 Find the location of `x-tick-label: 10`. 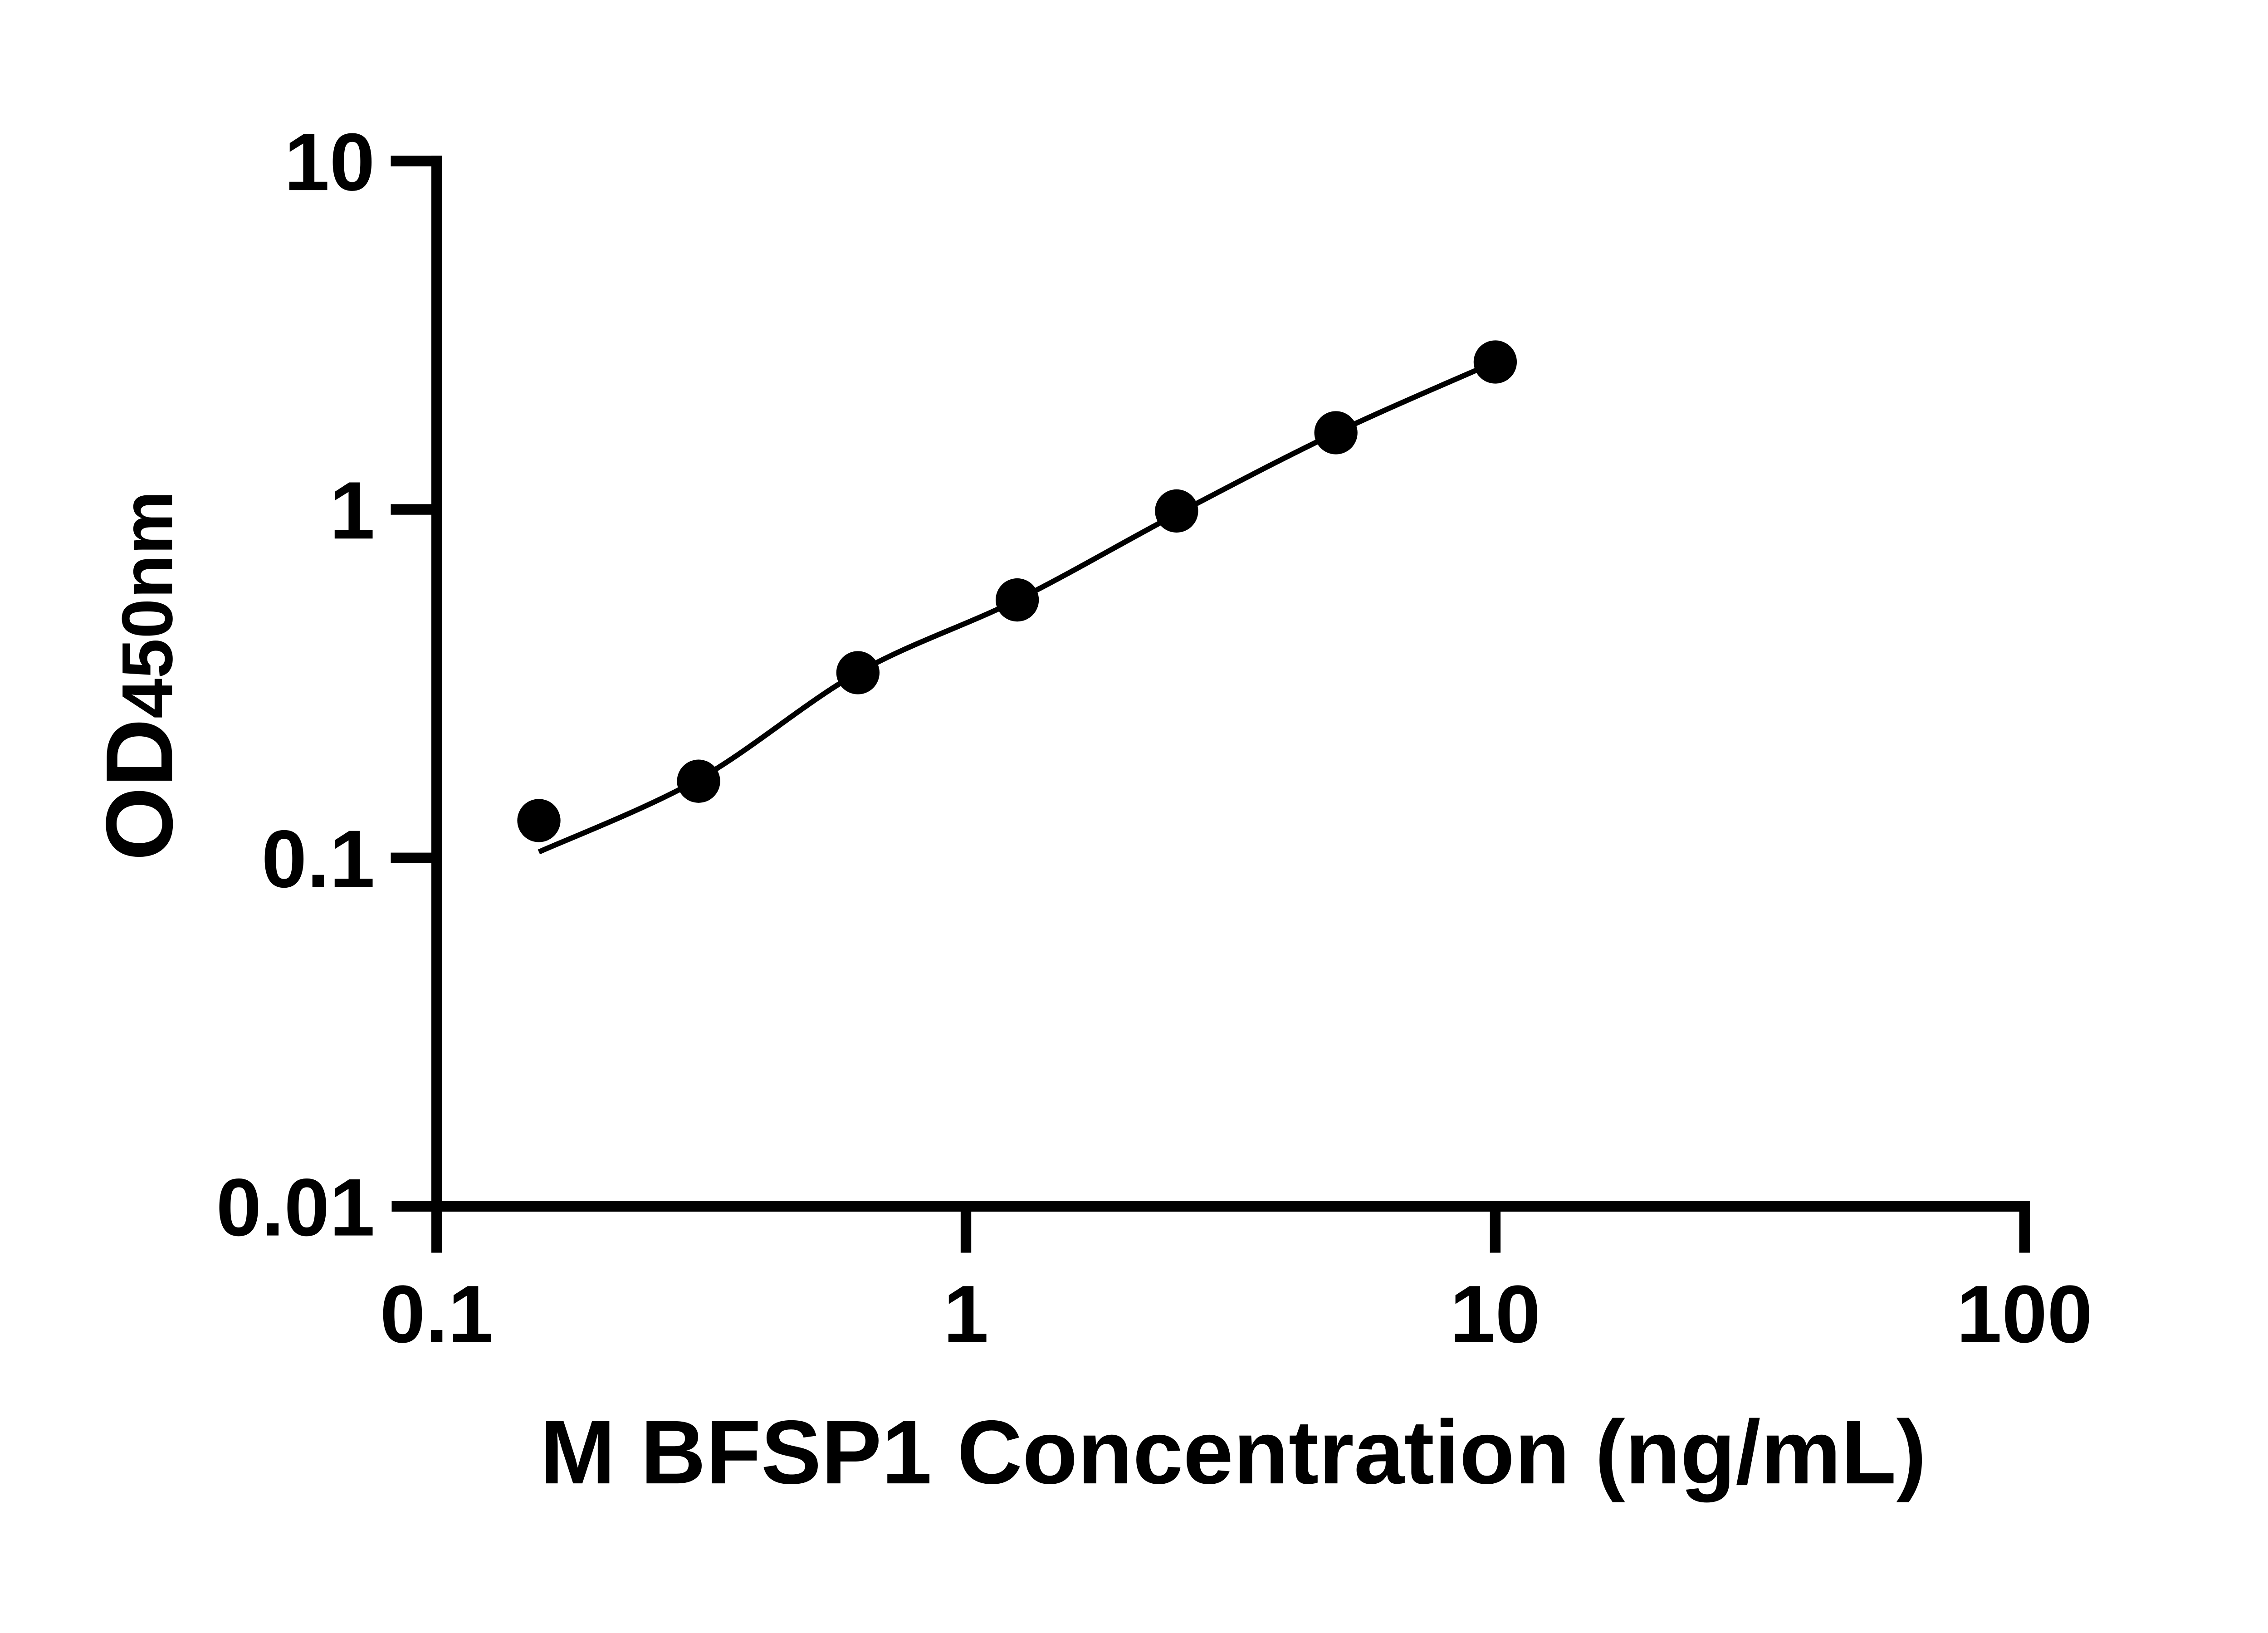

x-tick-label: 10 is located at coordinates (1495, 1314).